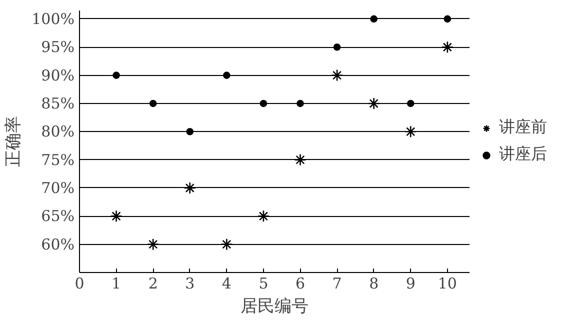  What do you see at coordinates (58, 131) in the screenshot?
I see `y-tick-label: 80%` at bounding box center [58, 131].